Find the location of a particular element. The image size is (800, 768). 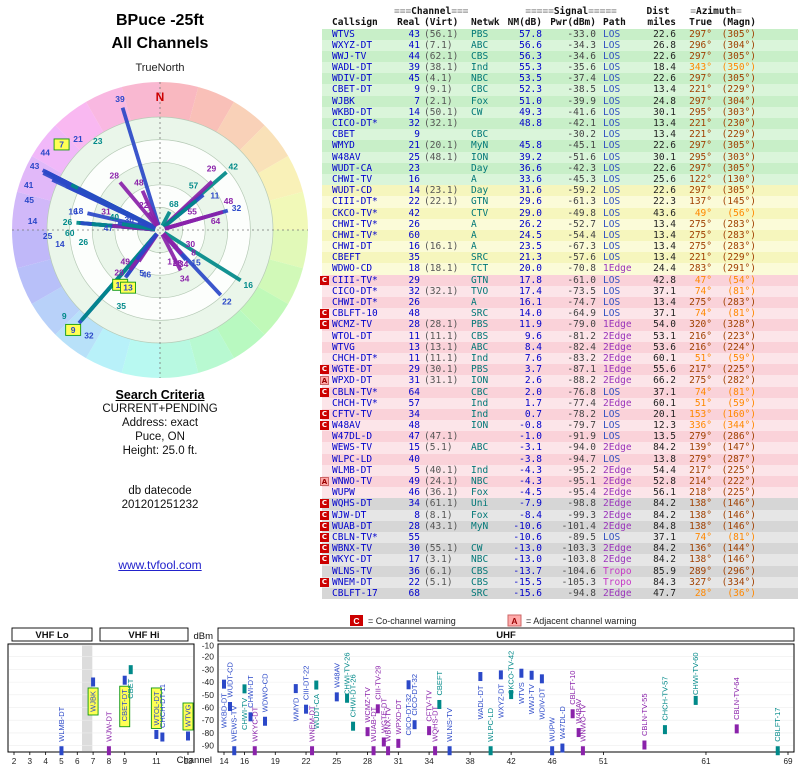

svg-text: WPXD-DT is located at coordinates (398, 716).